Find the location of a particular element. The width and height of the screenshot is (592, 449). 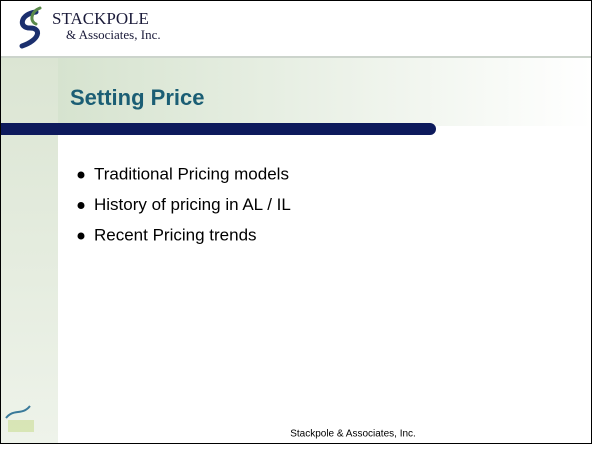

footer-text: Stackpole & Associates, Inc. is located at coordinates (353, 434).